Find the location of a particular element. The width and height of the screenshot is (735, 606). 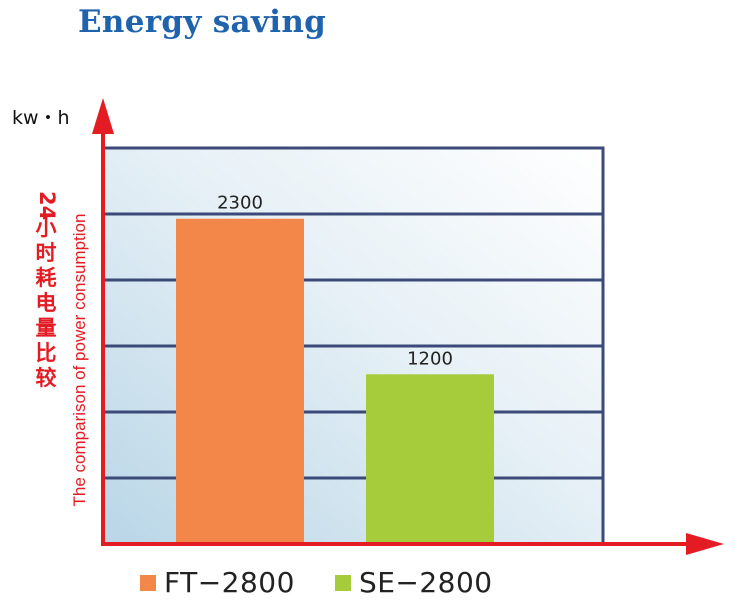

legend-item-se-2800: SE−2800 is located at coordinates (413, 582).